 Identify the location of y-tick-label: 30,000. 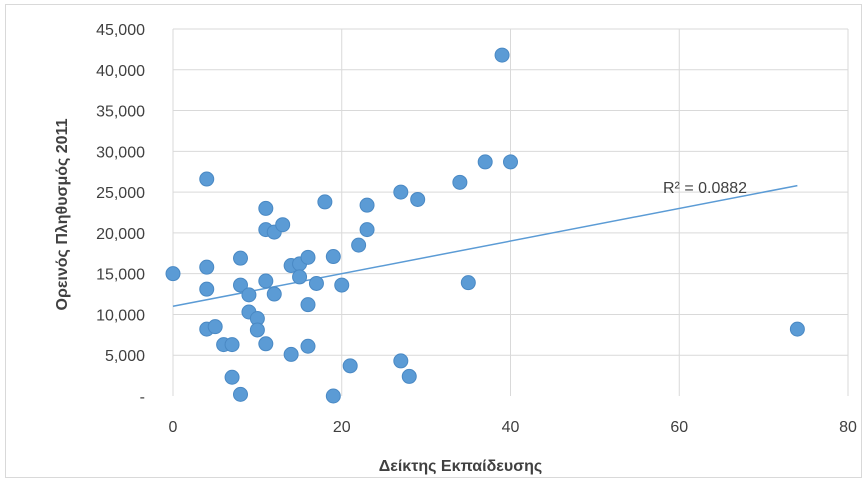
(120, 152).